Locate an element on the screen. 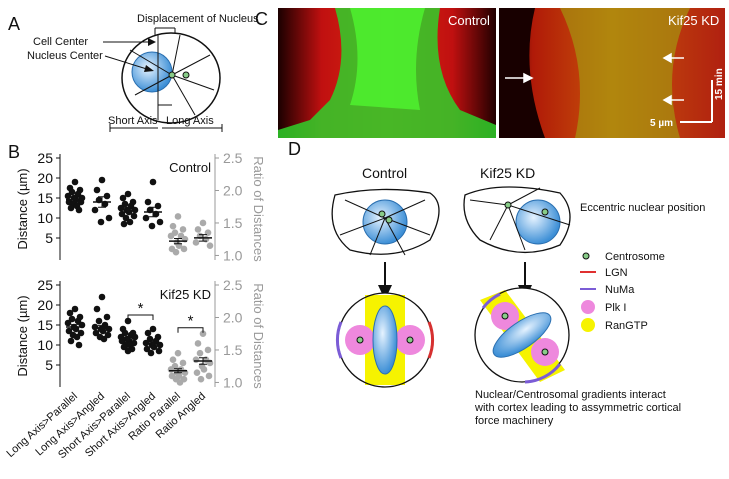 The width and height of the screenshot is (729, 479). y2-axis-label: Ratio of Distances is located at coordinates (258, 336).